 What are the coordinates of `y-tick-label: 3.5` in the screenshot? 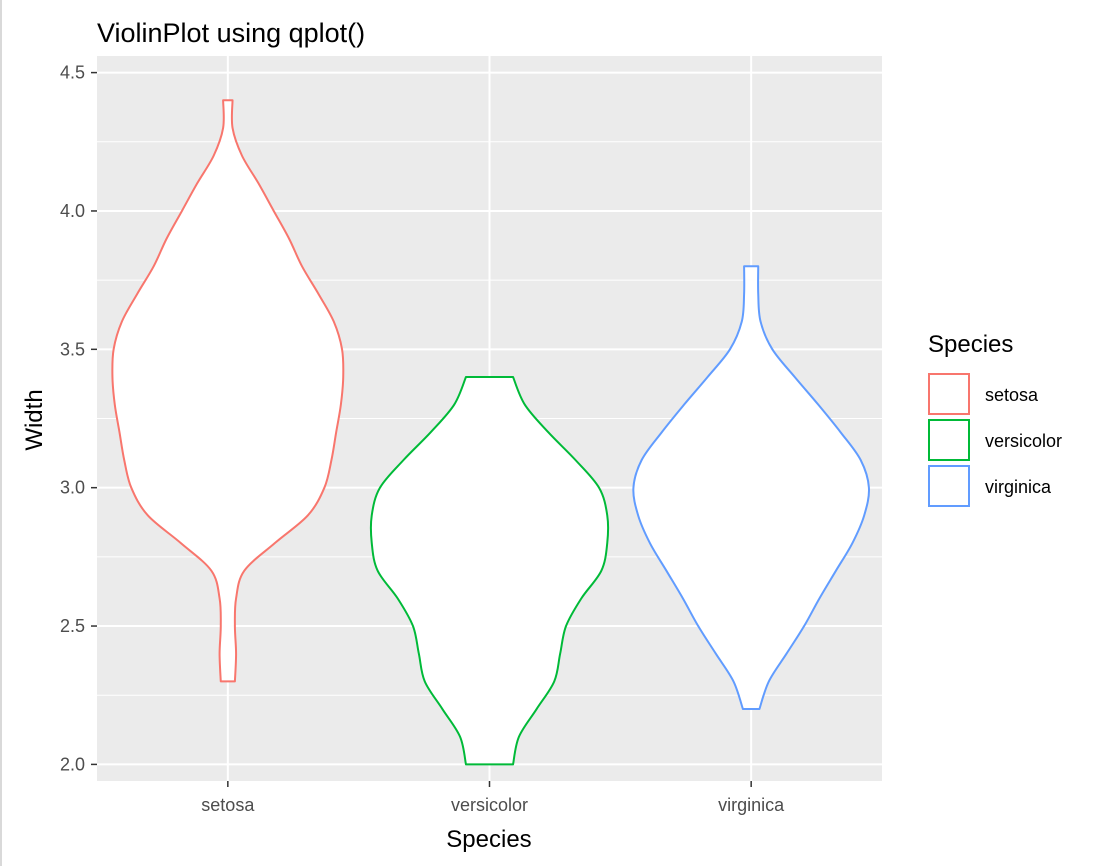 It's located at (72, 349).